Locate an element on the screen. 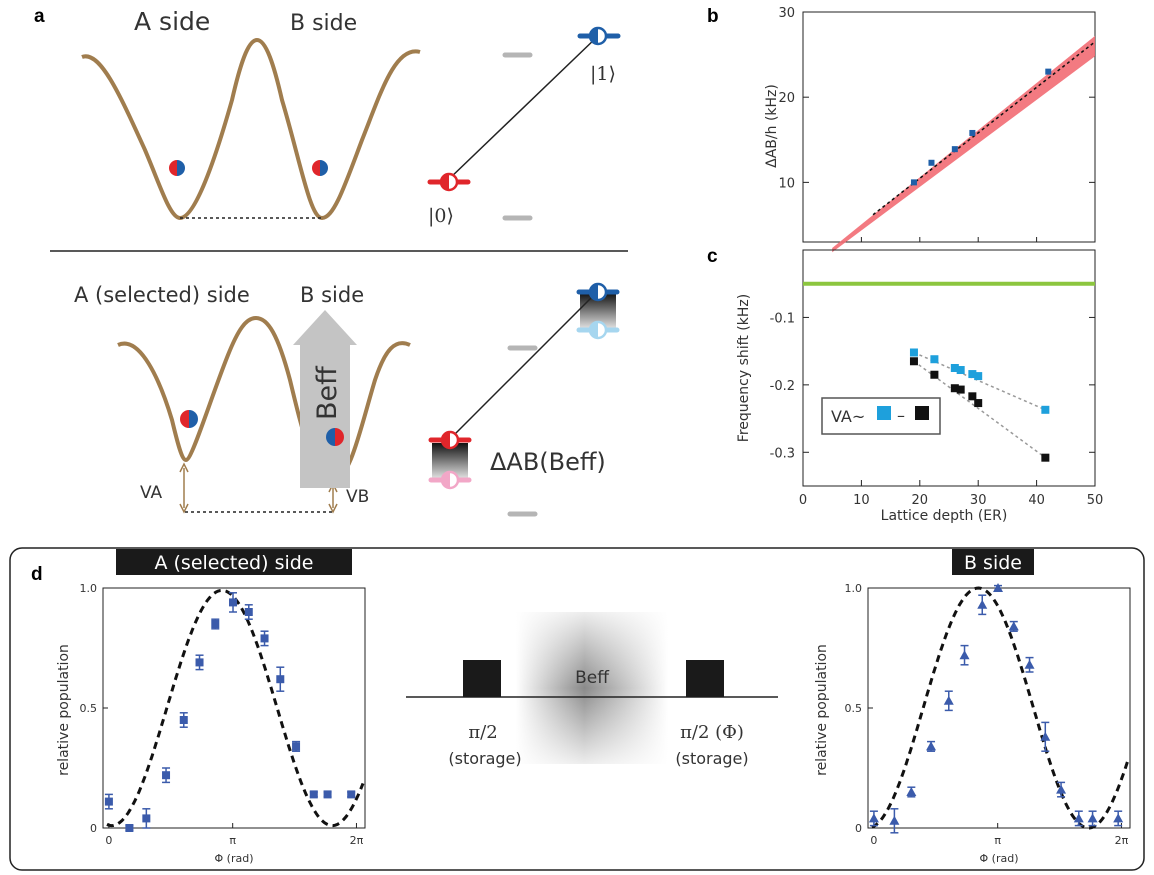 The width and height of the screenshot is (1154, 875). chart-b-ylabel: ΔAB/h (kHz) is located at coordinates (772, 126).